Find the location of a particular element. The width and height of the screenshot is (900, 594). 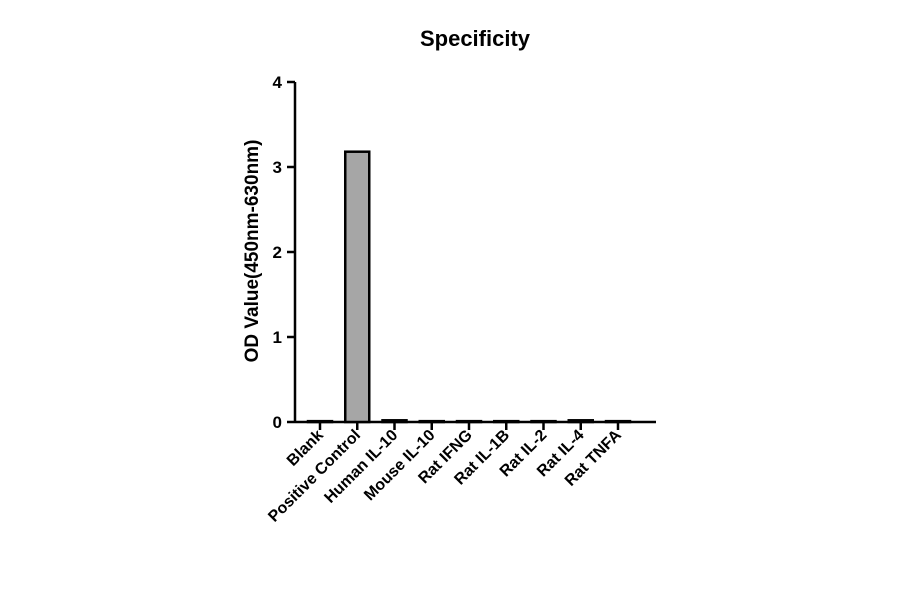

y-tick-label-3: 3 is located at coordinates (277, 167).